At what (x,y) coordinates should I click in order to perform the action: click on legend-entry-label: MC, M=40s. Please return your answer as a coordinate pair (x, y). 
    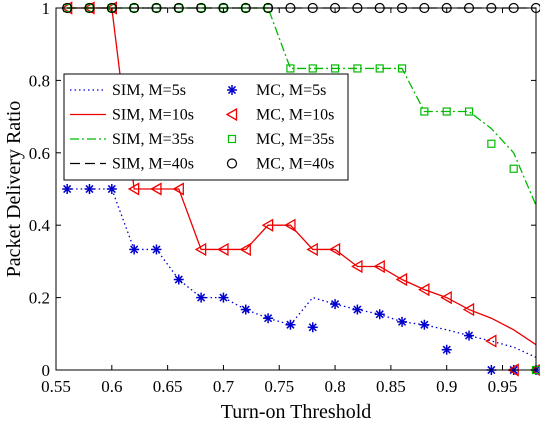
    Looking at the image, I should click on (295, 164).